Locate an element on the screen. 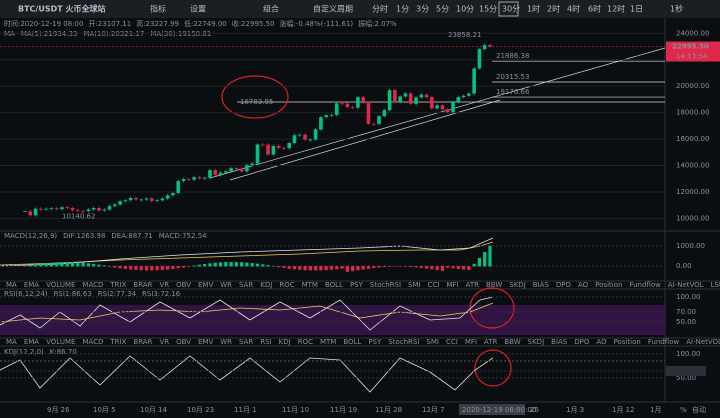 The width and height of the screenshot is (720, 418). time-label: 1月 is located at coordinates (655, 410).